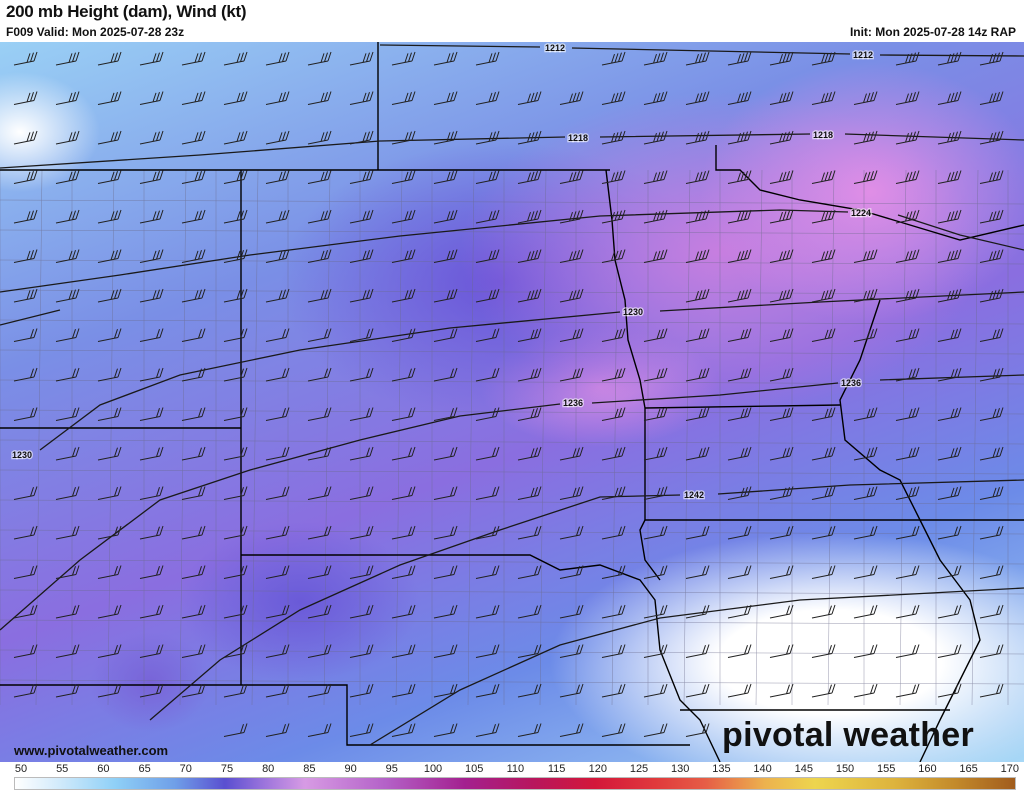 The width and height of the screenshot is (1024, 791). I want to click on contour-label: 1230, so click(633, 312).